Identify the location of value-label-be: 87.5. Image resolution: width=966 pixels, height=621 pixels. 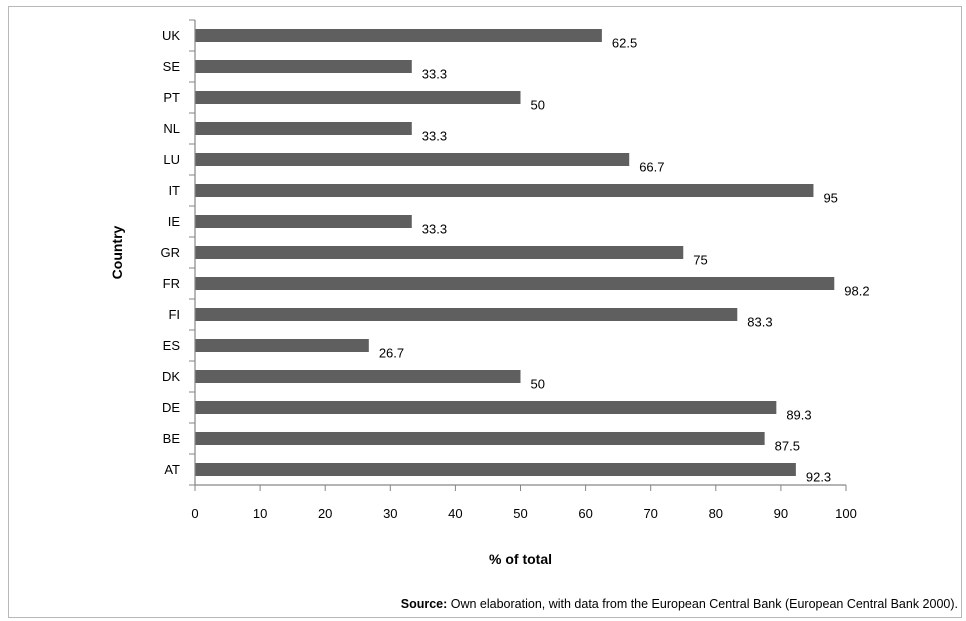
(787, 446).